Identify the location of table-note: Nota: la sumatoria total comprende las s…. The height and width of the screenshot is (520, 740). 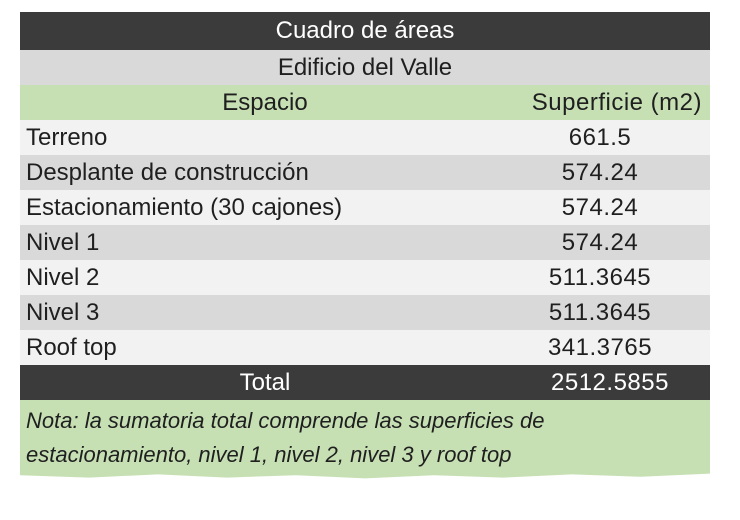
(365, 439).